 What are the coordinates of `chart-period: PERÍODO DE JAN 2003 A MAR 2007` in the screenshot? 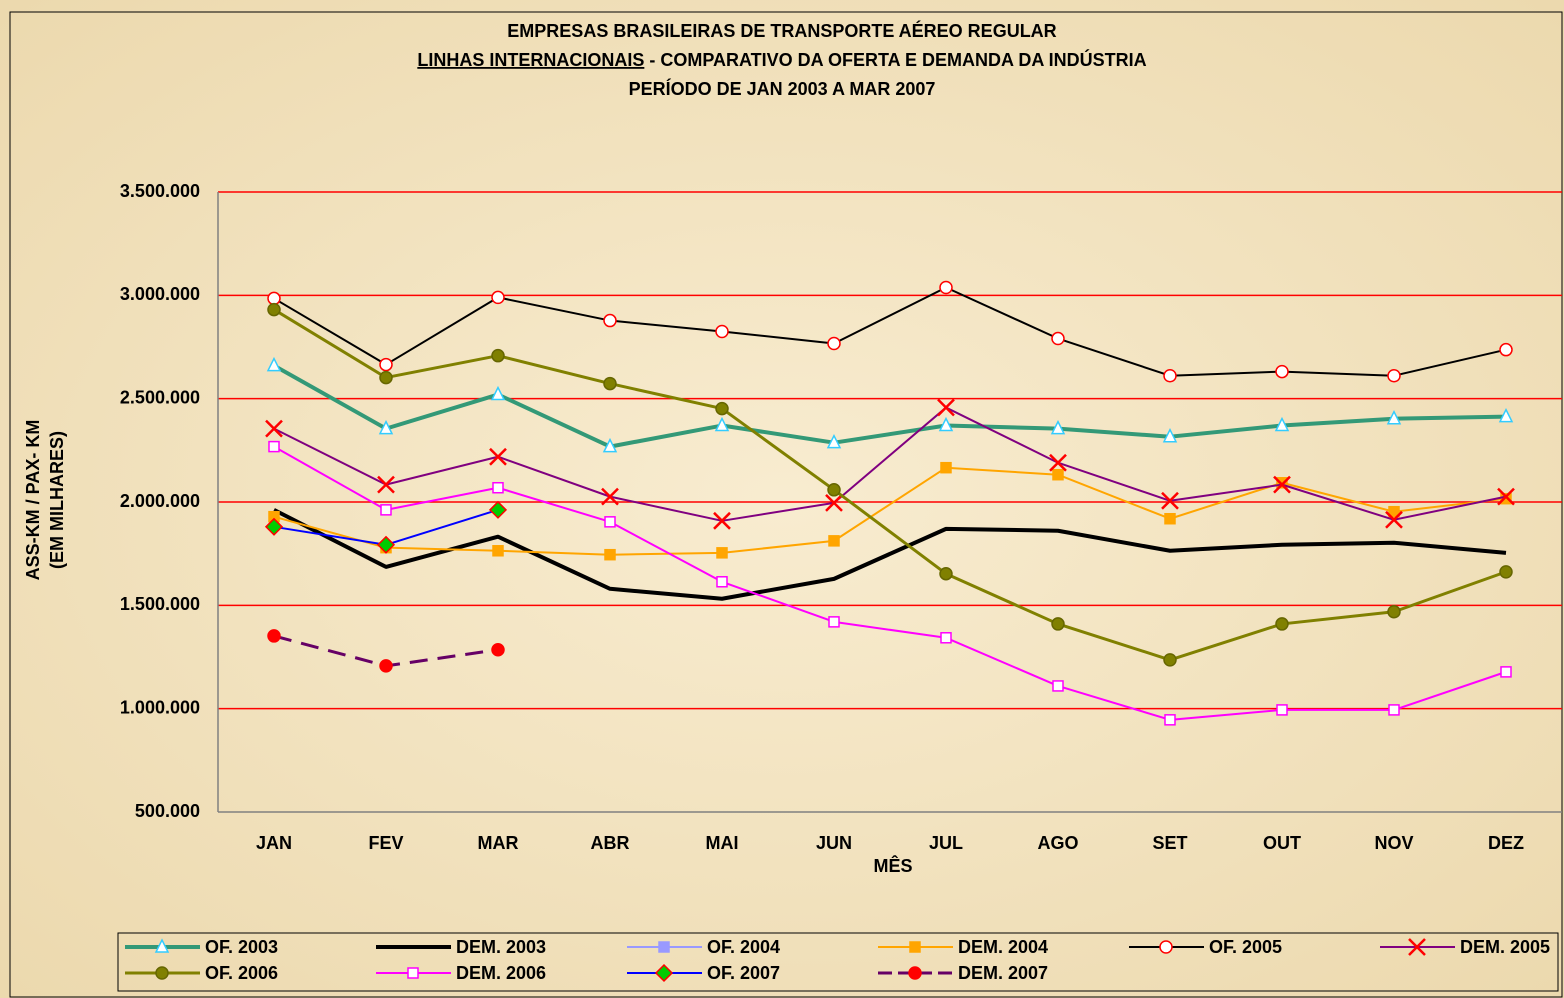 It's located at (782, 88).